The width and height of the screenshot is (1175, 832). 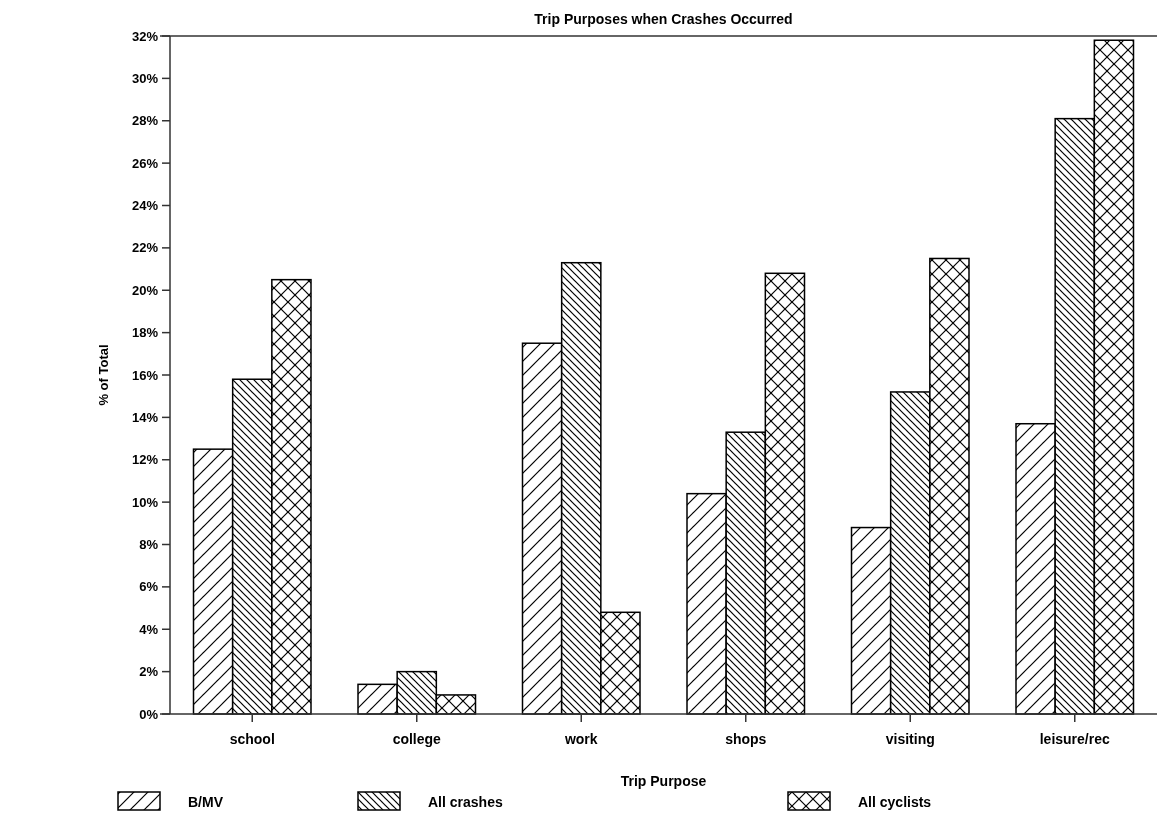 What do you see at coordinates (149, 545) in the screenshot?
I see `y-tick-label: 8%` at bounding box center [149, 545].